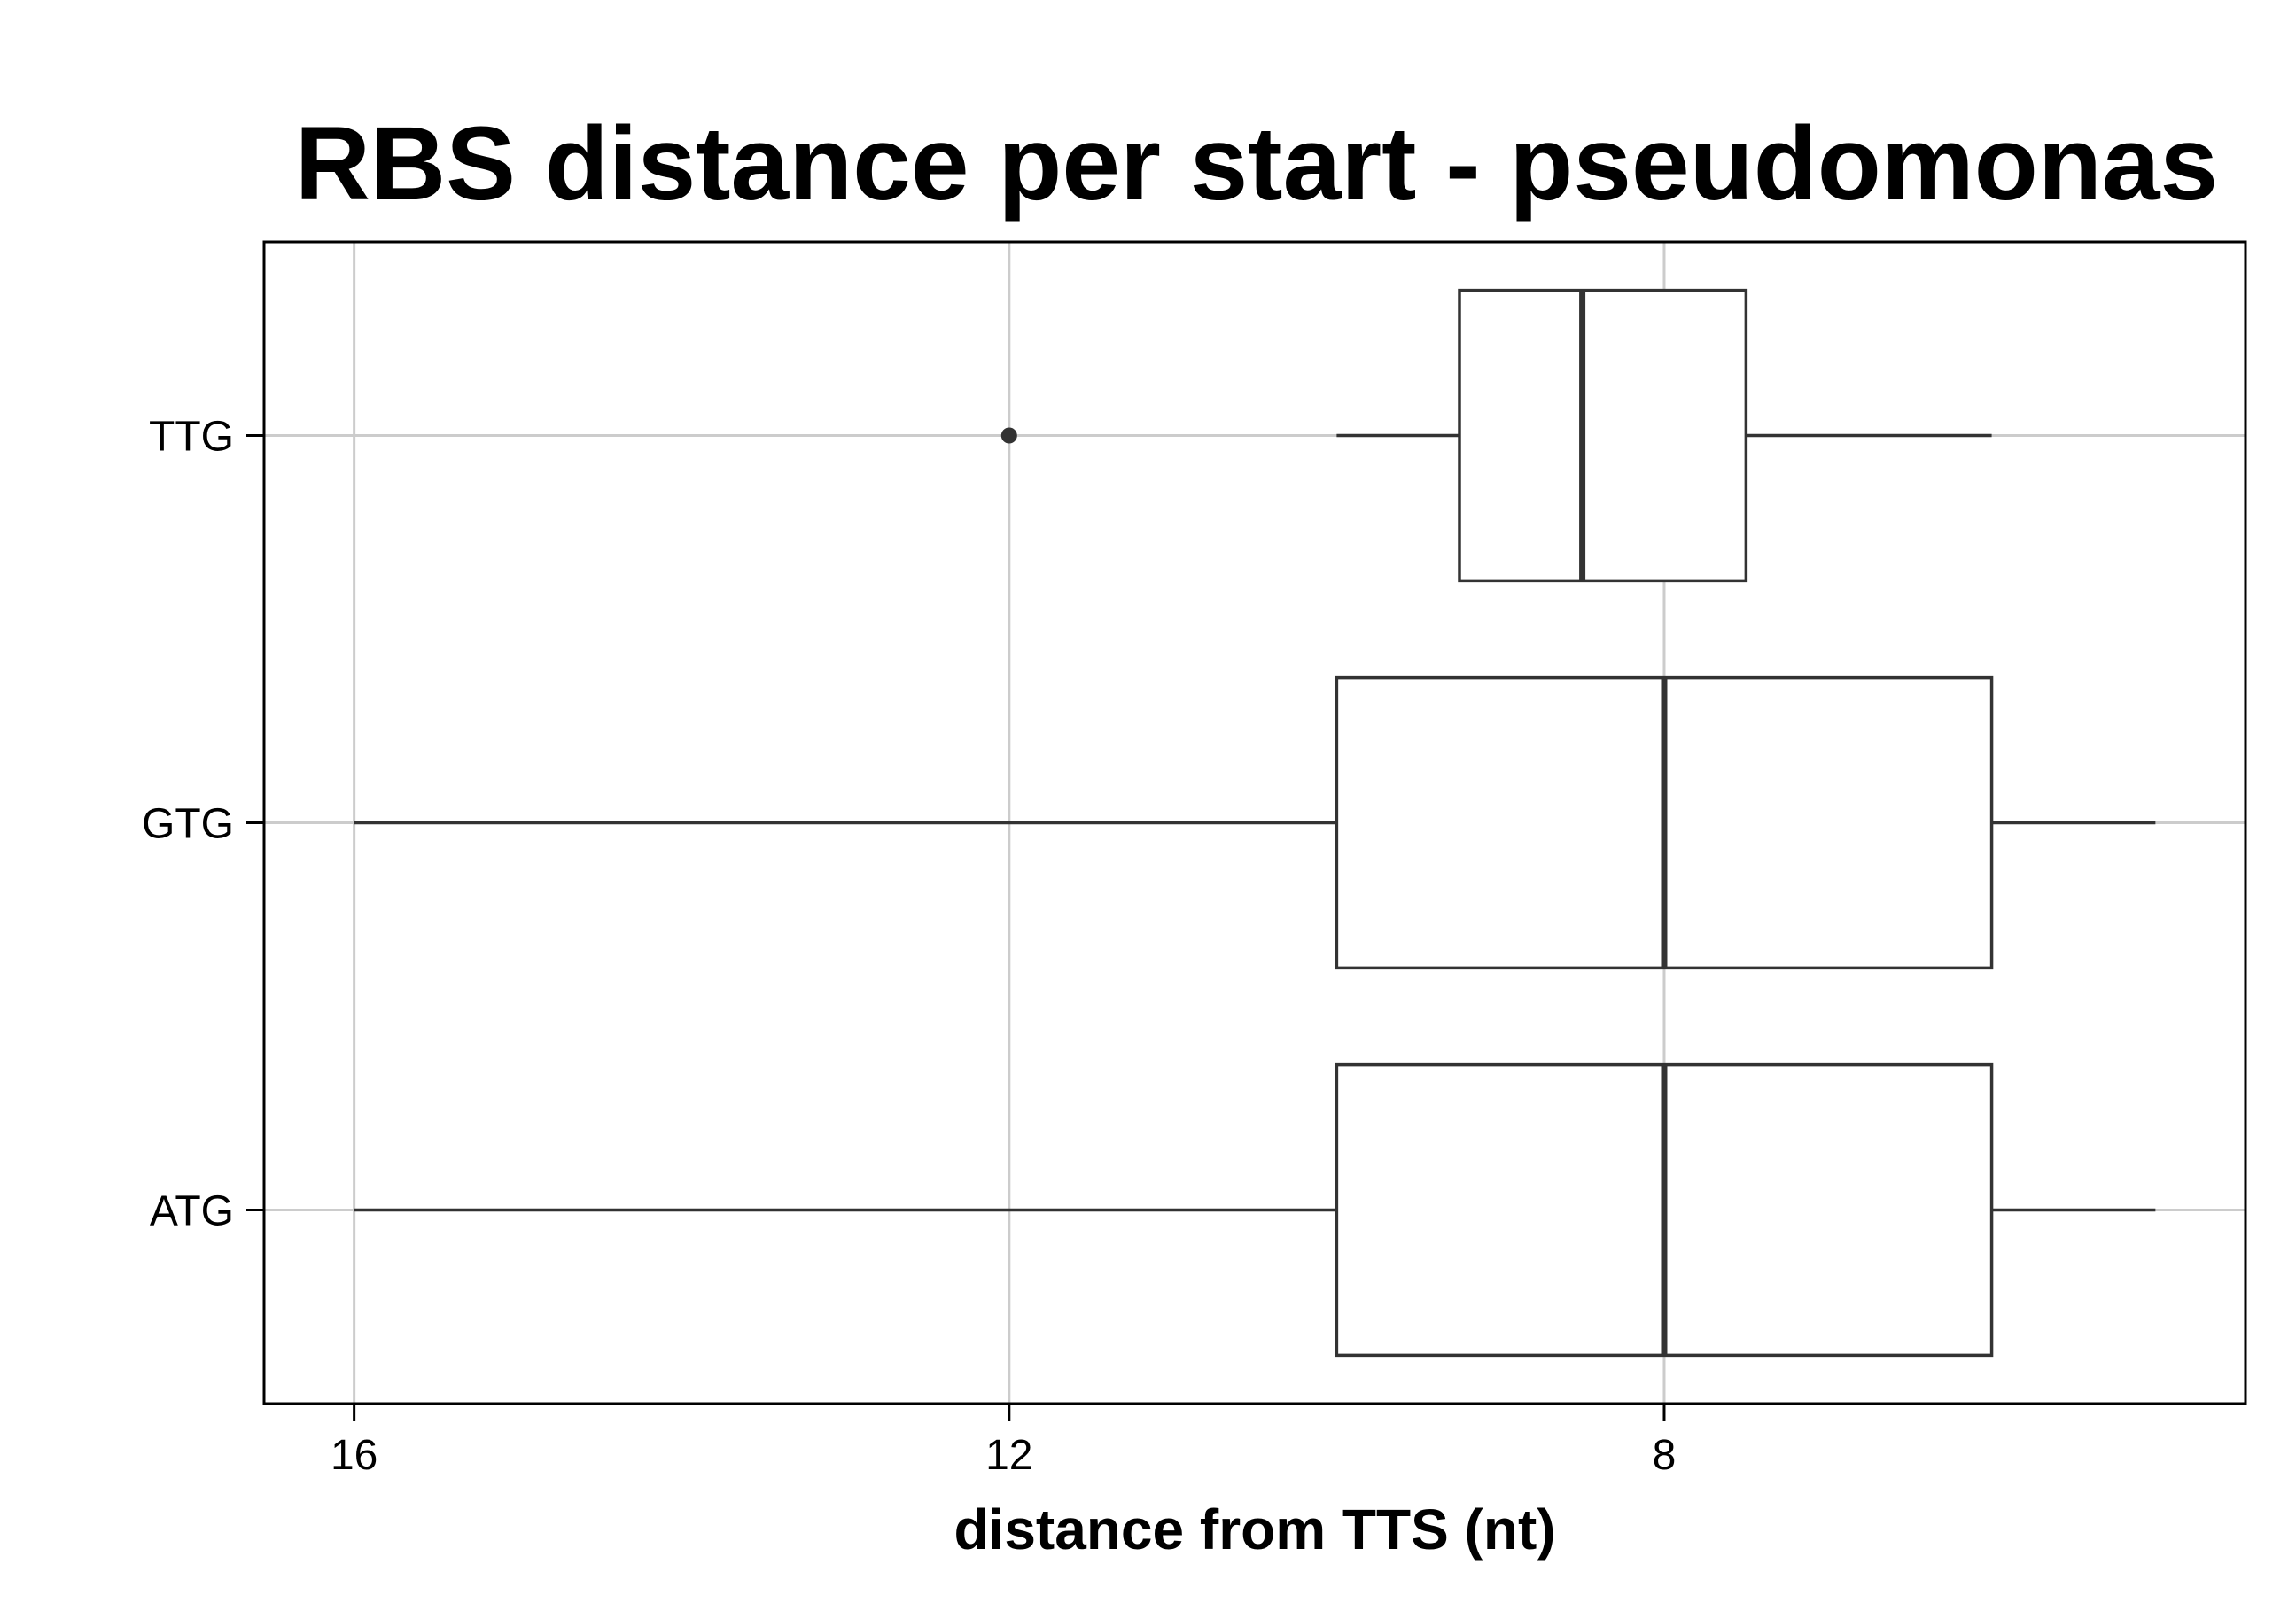 Image resolution: width=2296 pixels, height=1603 pixels. I want to click on x-axis: 16 12 8, so click(1003, 1441).